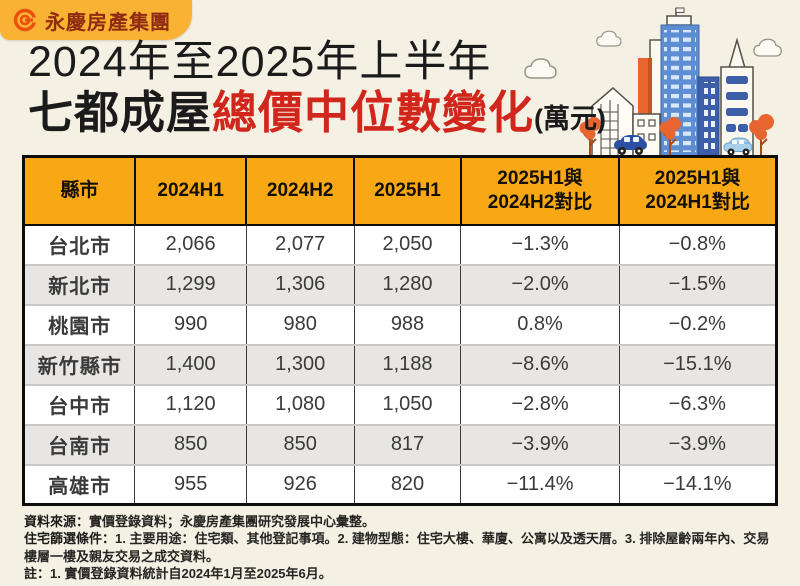 The width and height of the screenshot is (800, 586). Describe the element at coordinates (698, 484) in the screenshot. I see `value-cell: −14.1%` at that location.